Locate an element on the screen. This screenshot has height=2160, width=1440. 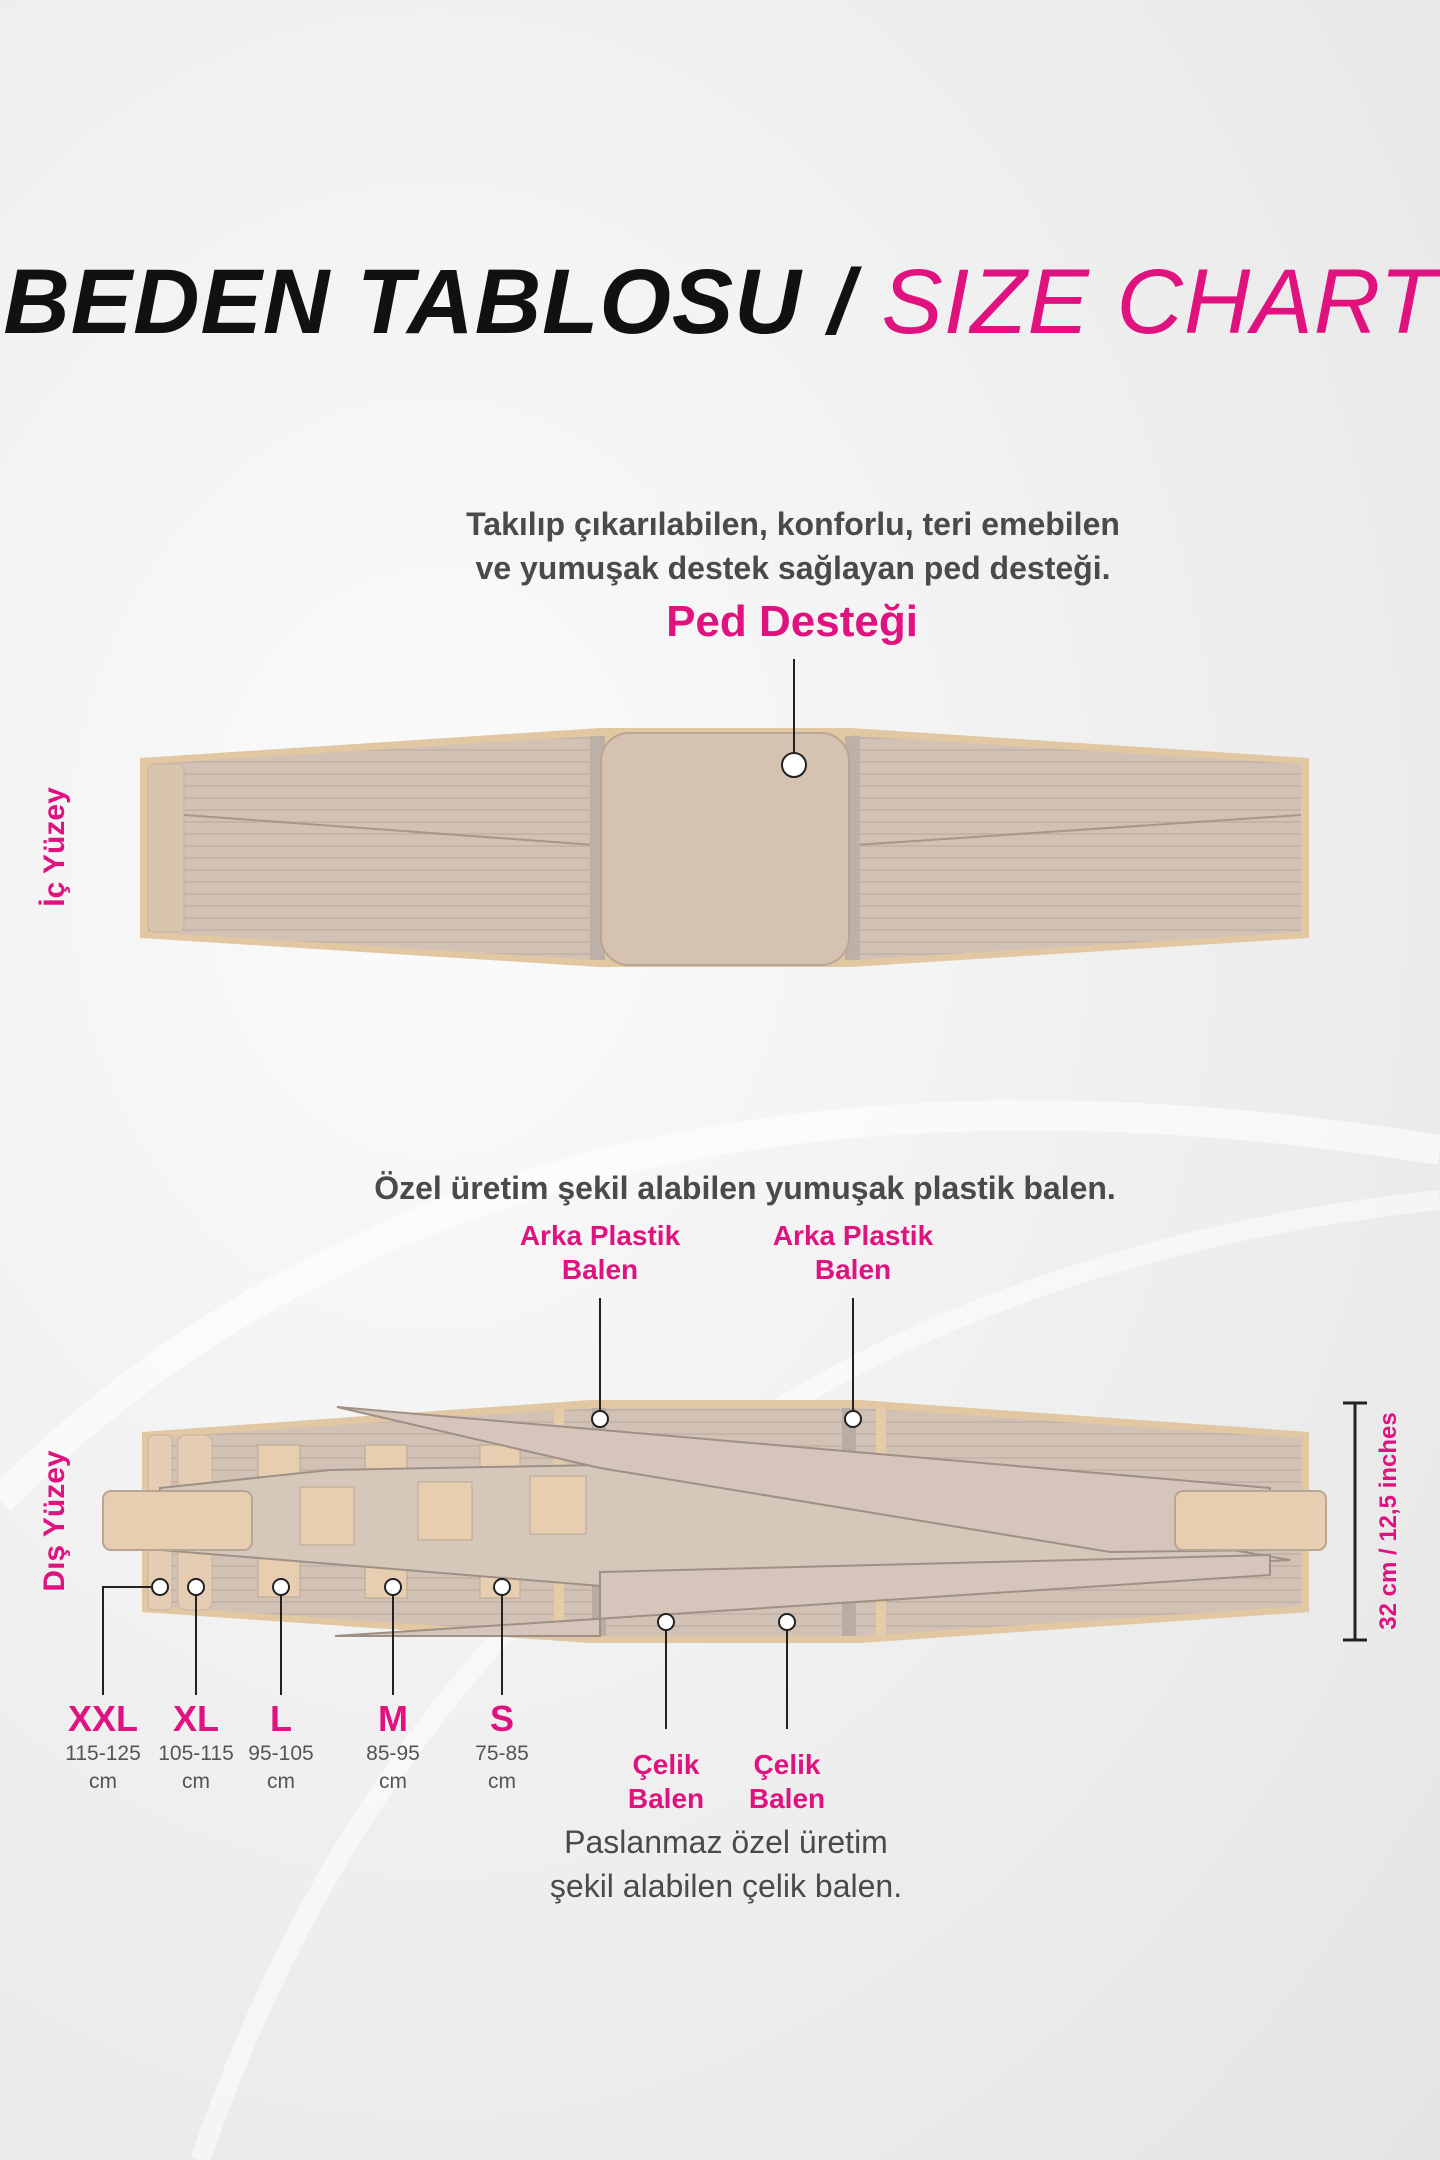
size-l: L 95-105 cm is located at coordinates (281, 1745).